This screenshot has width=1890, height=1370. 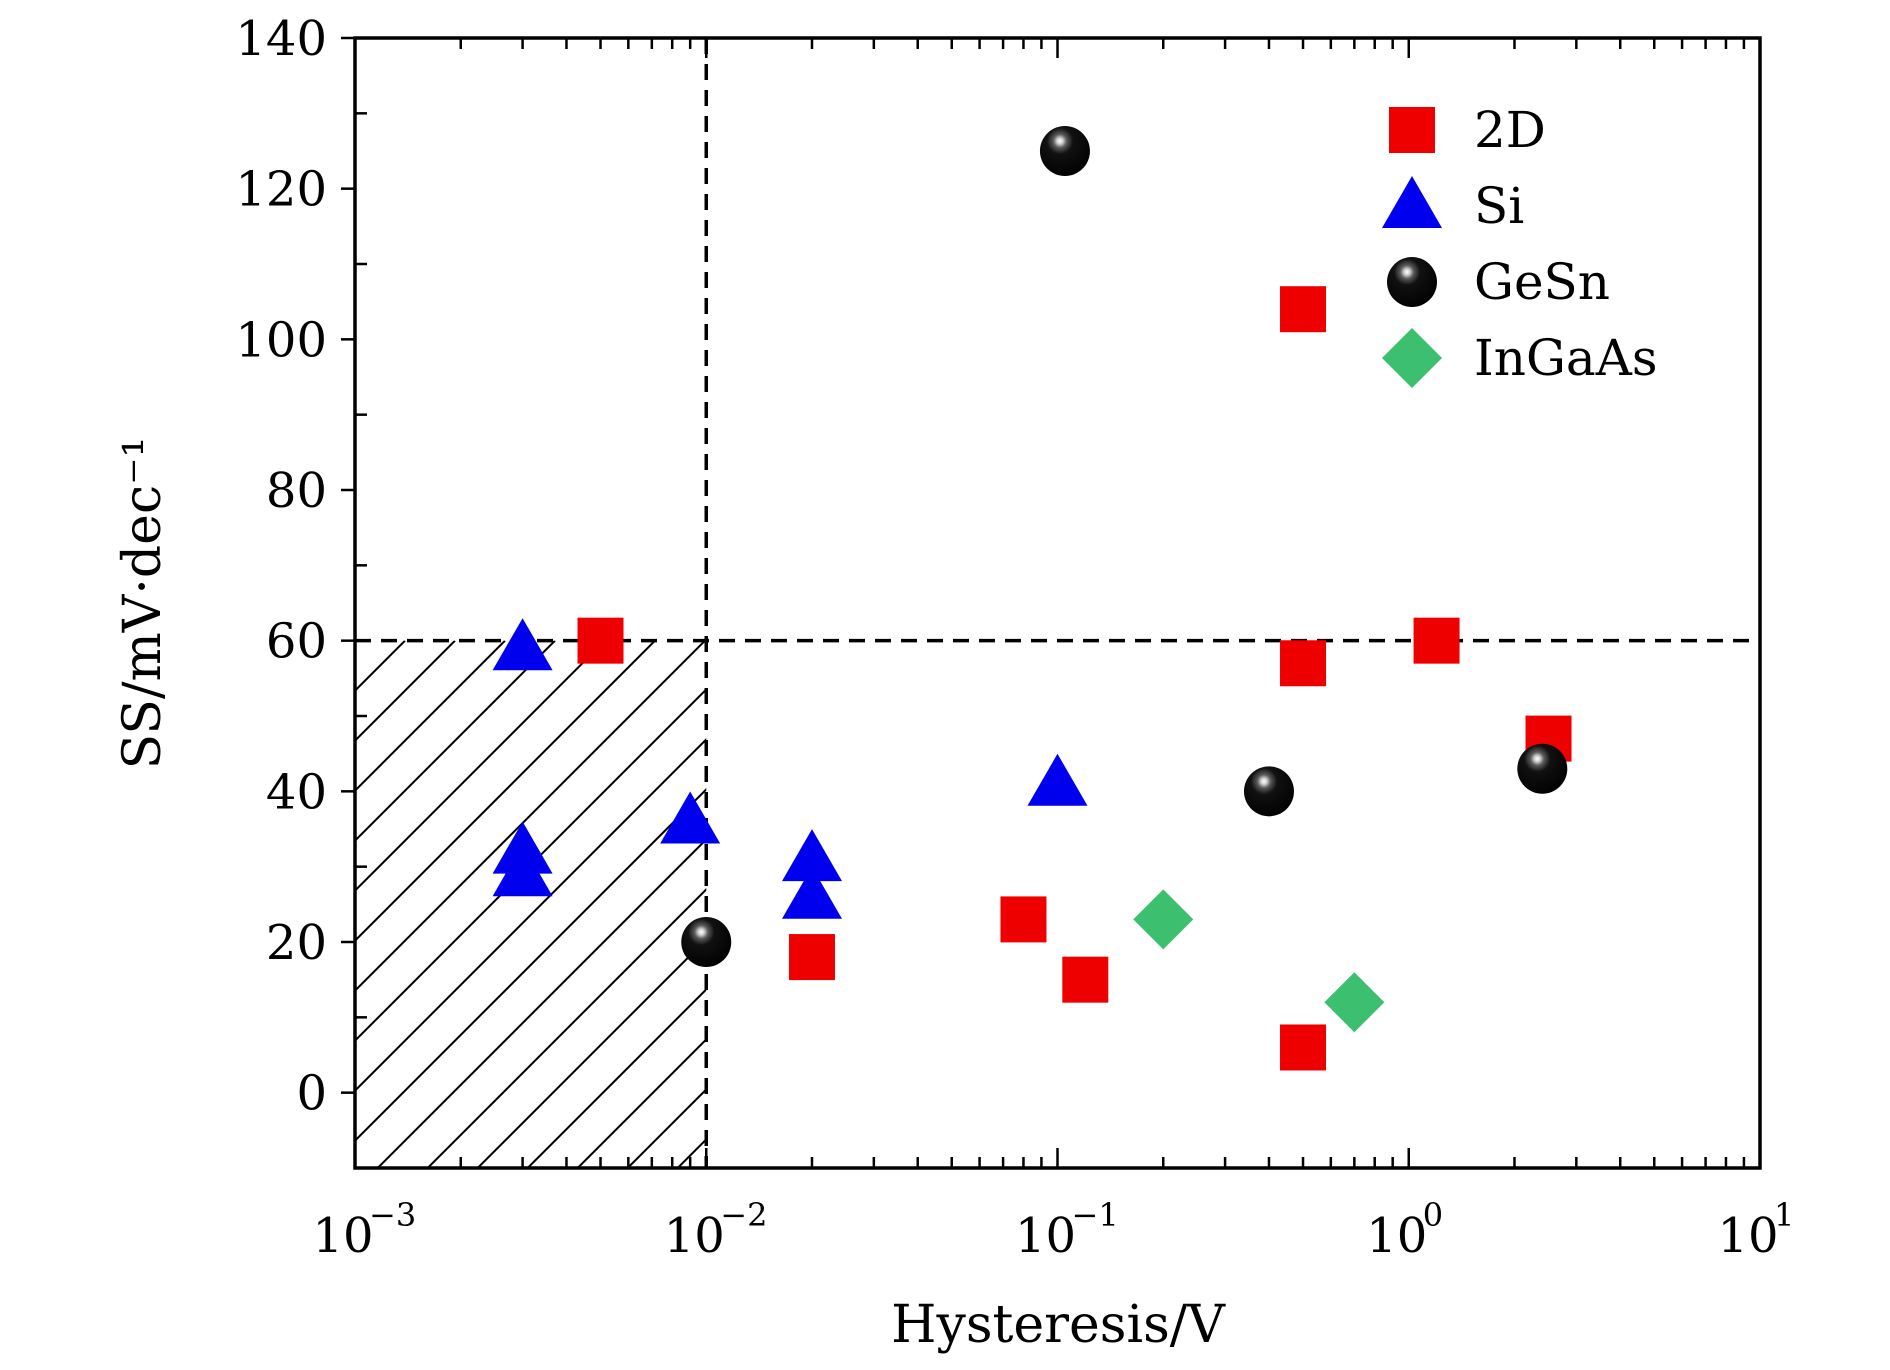 I want to click on y-axis-label: SS/mV·dec⁻¹, so click(x=143, y=603).